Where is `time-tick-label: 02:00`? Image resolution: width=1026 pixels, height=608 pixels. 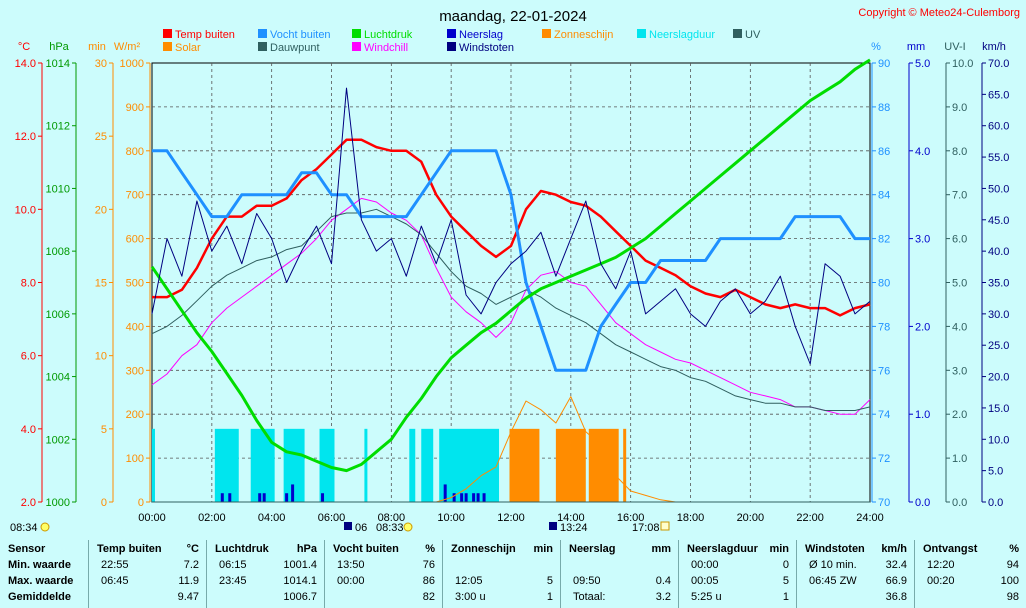 time-tick-label: 02:00 is located at coordinates (212, 518).